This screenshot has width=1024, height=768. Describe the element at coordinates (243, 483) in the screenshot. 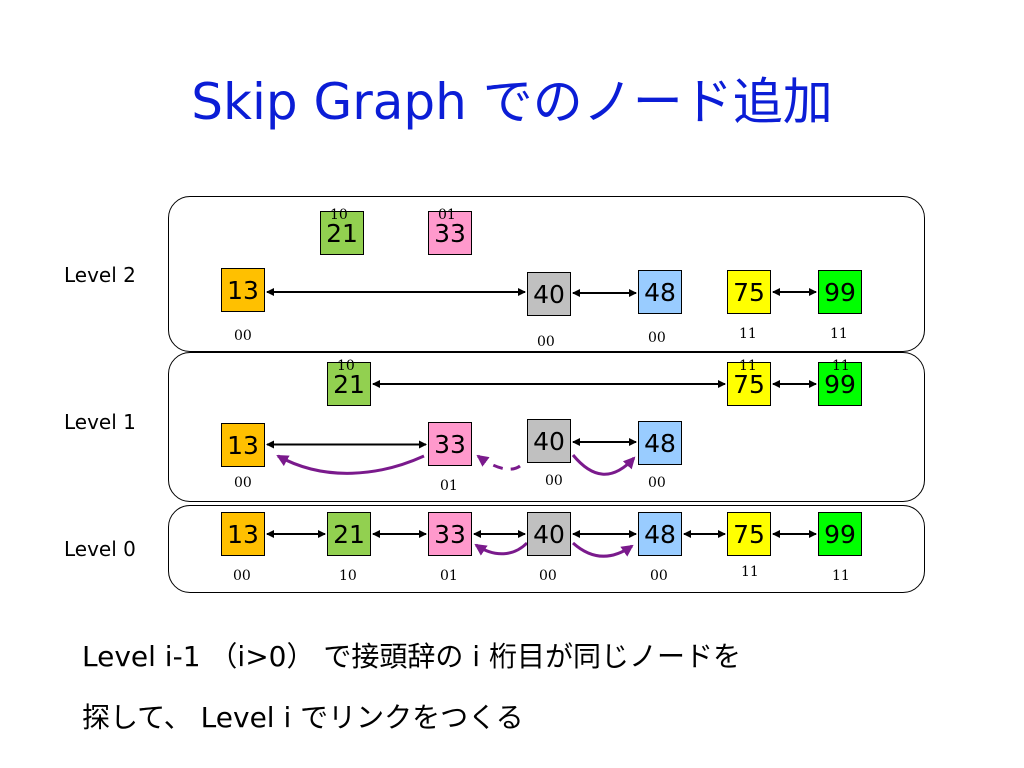

I see `level-1-node-13-bits: 00` at that location.